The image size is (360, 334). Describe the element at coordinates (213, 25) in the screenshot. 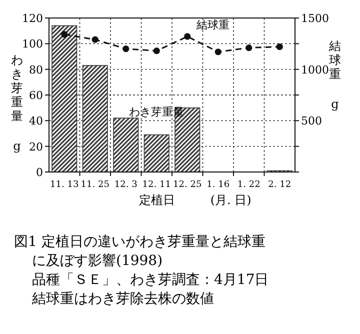

I see `series-label: 結球重` at that location.